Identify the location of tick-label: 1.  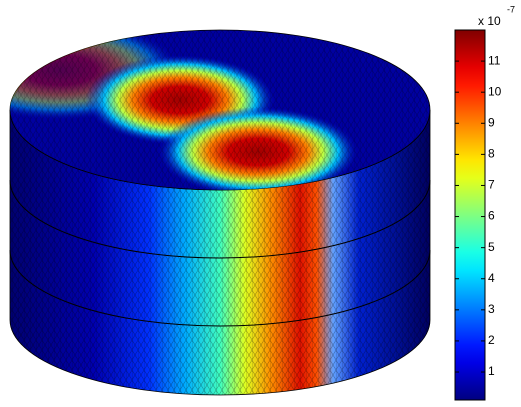
(491, 371).